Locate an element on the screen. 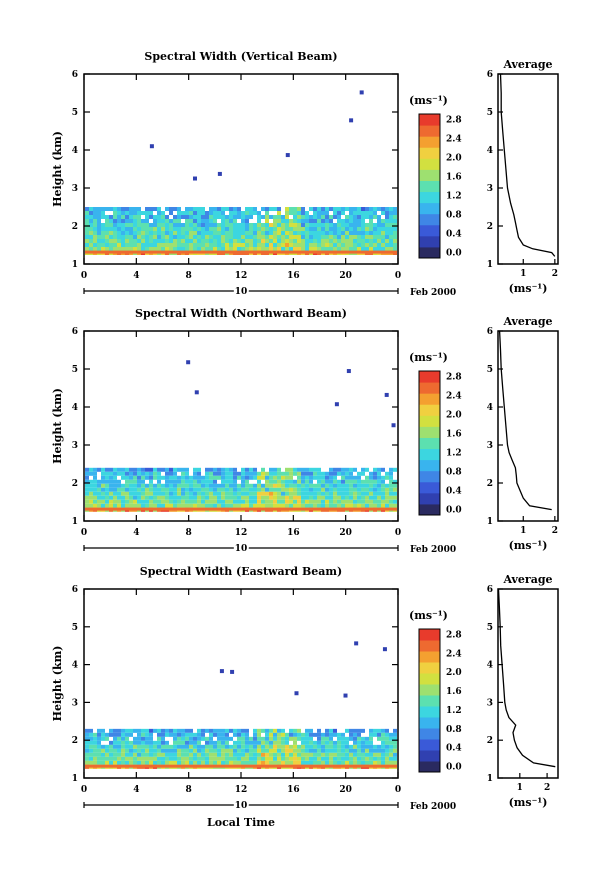 The width and height of the screenshot is (611, 879). profile-frame is located at coordinates (528, 426).